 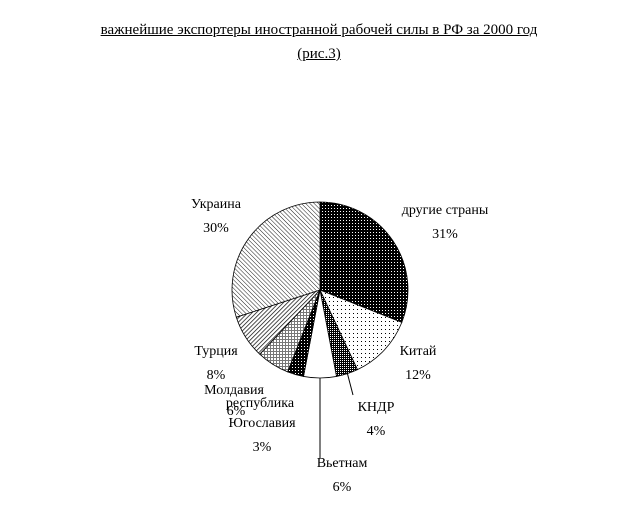 What do you see at coordinates (216, 375) in the screenshot?
I see `slice-value-label: 8%` at bounding box center [216, 375].